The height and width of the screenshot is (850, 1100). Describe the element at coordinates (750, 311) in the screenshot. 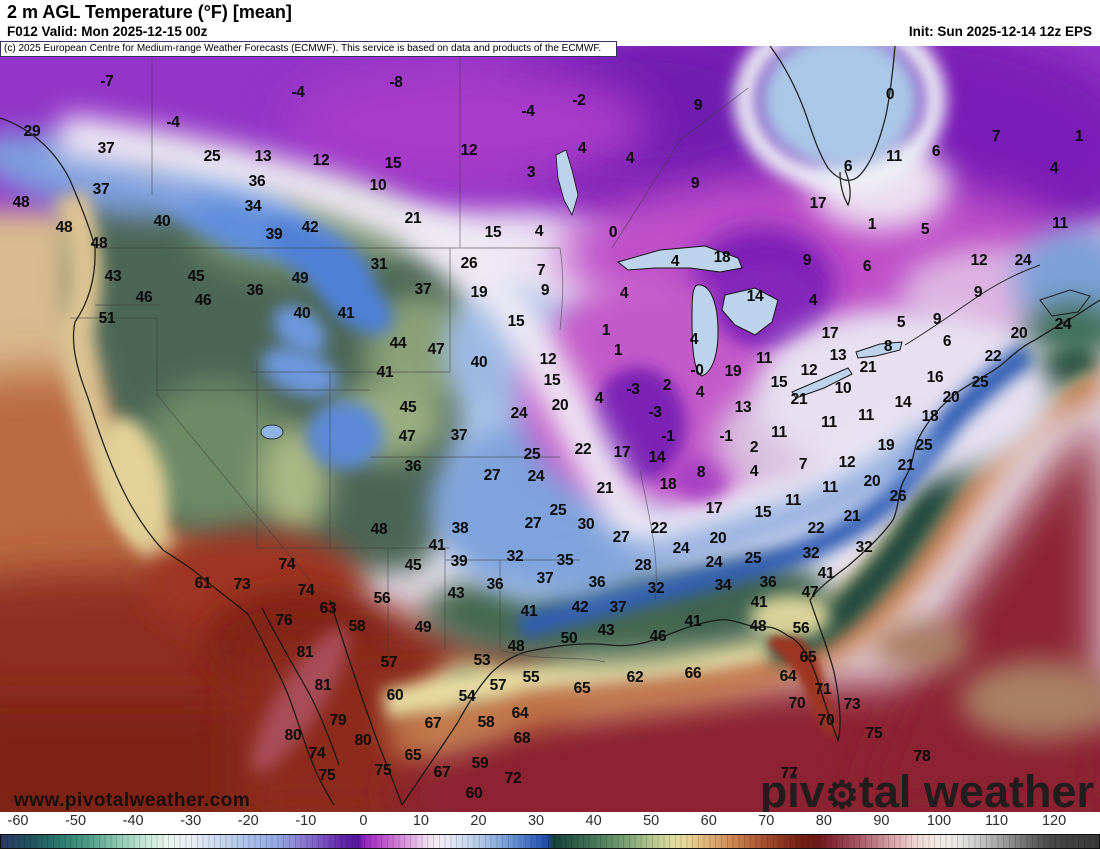

I see `lake-huron` at that location.